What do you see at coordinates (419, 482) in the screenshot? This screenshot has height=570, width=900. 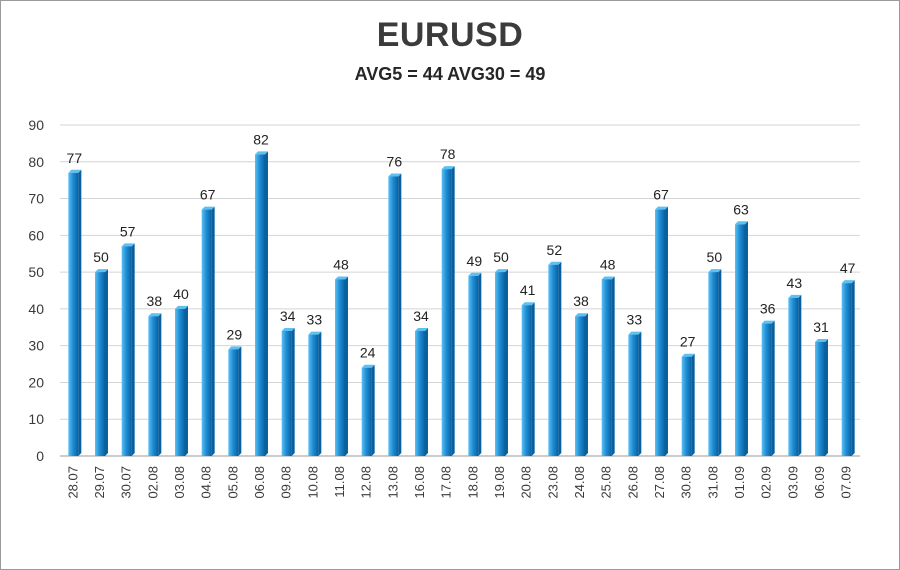 I see `x-tick-label: 16.08` at bounding box center [419, 482].